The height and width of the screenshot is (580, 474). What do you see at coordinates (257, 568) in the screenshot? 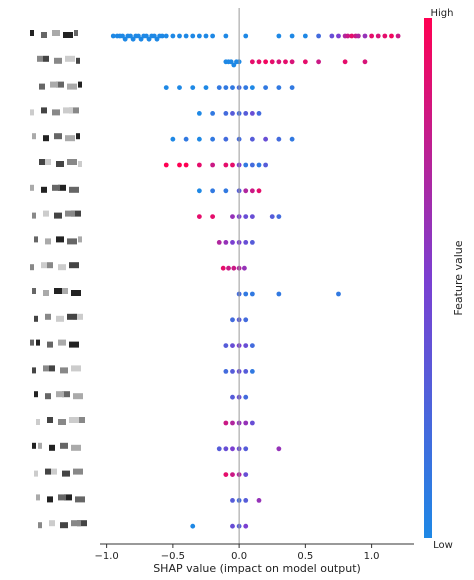
I see `x-axis-title: SHAP value (impact on model output)` at bounding box center [257, 568].